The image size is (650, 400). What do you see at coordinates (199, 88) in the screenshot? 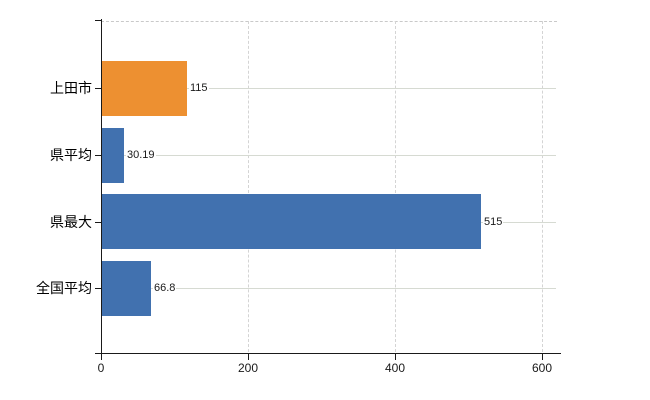
I see `bar-value-label: 115` at bounding box center [199, 88].